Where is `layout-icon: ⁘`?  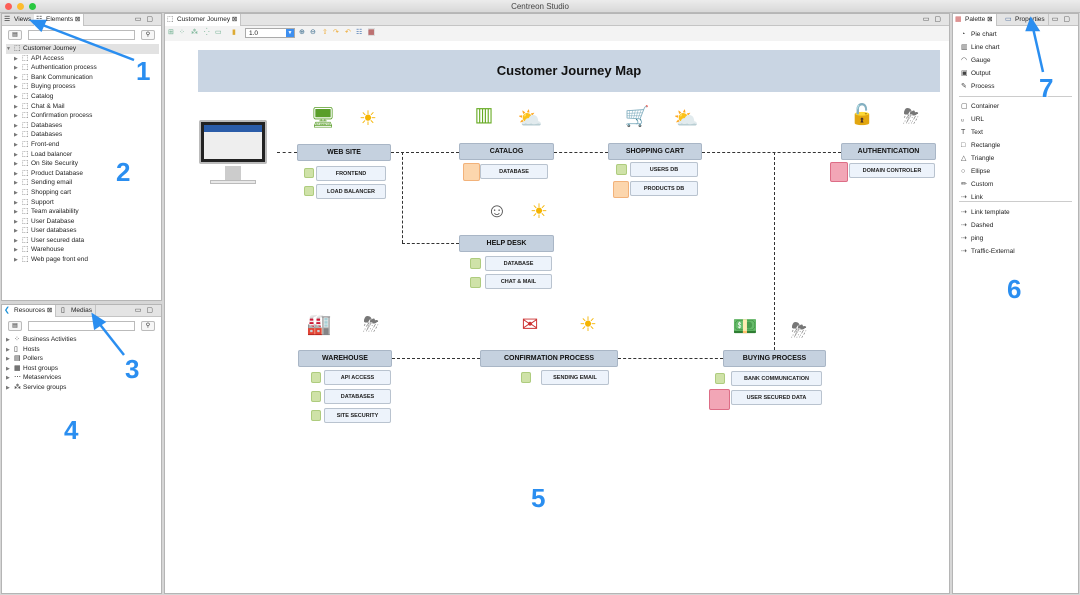
layout-icon: ⁘ is located at coordinates (182, 32).